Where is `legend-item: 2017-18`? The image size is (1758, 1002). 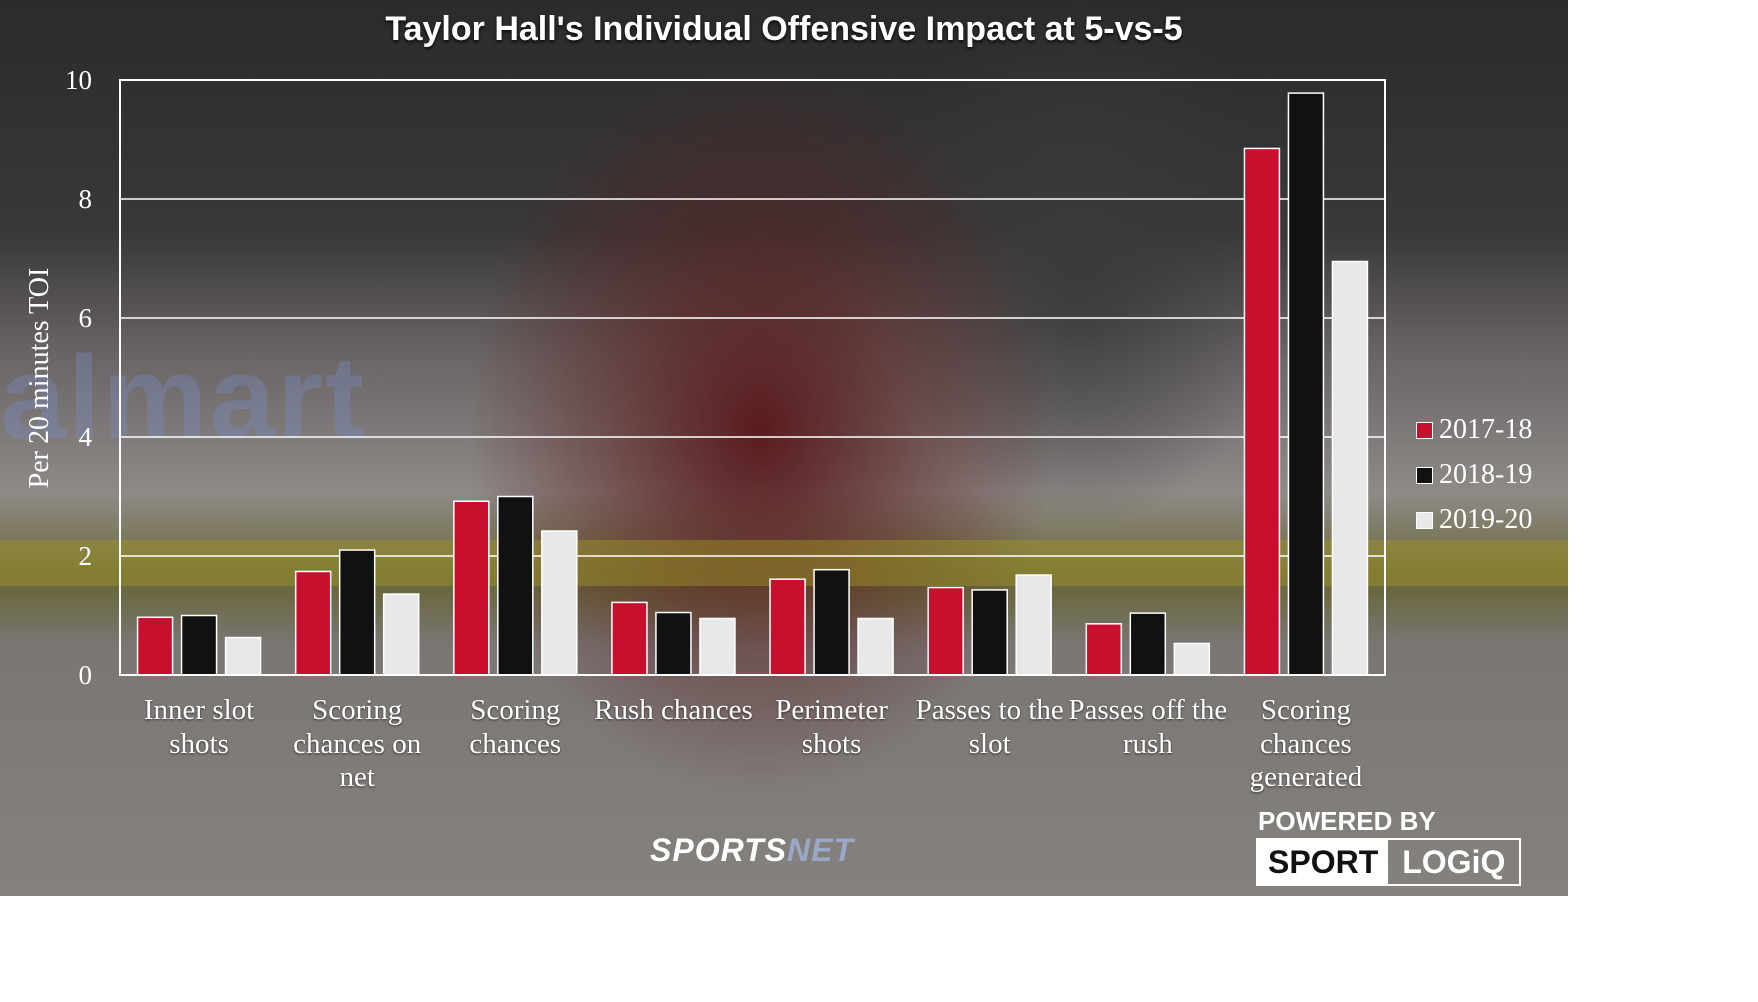 legend-item: 2017-18 is located at coordinates (1474, 430).